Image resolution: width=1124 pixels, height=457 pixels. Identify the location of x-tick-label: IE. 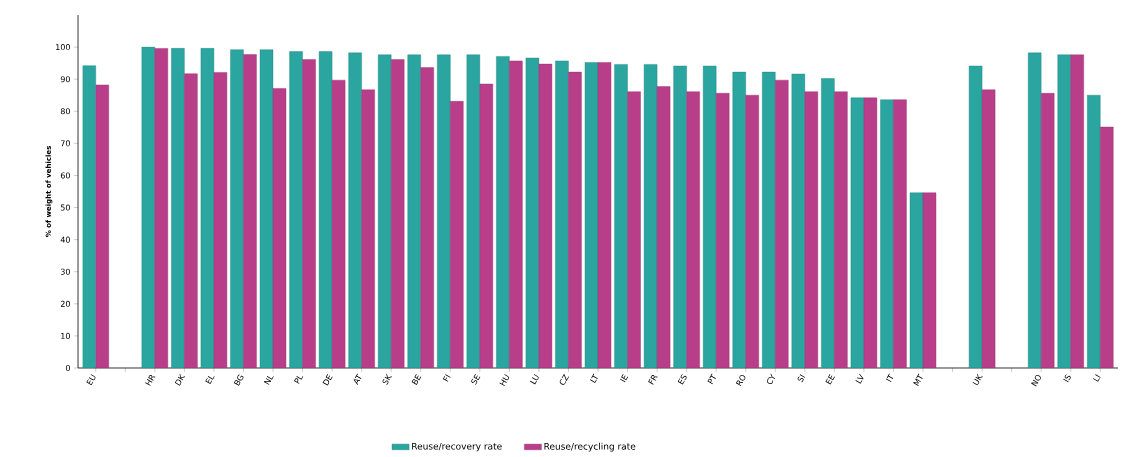
(624, 378).